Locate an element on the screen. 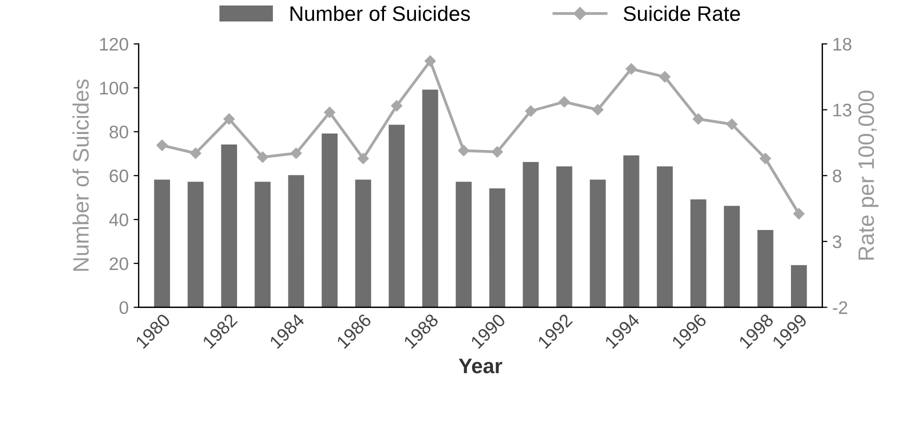 The height and width of the screenshot is (439, 924). y-axis-title: Number of Suicides is located at coordinates (80, 175).